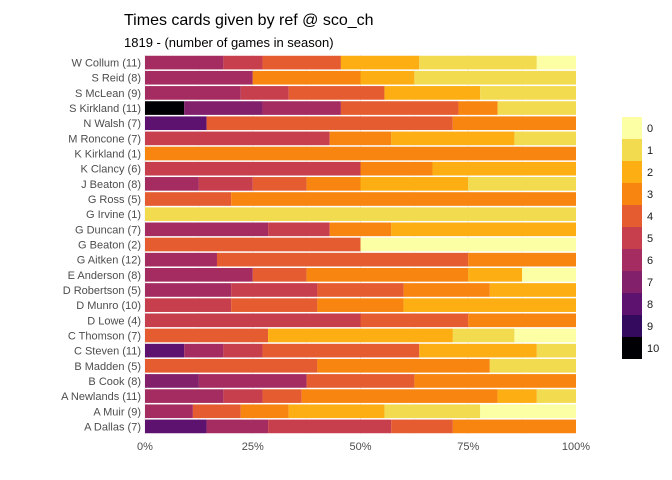 This screenshot has height=480, width=672. I want to click on y-tick-label: A Newlands (11), so click(101, 397).